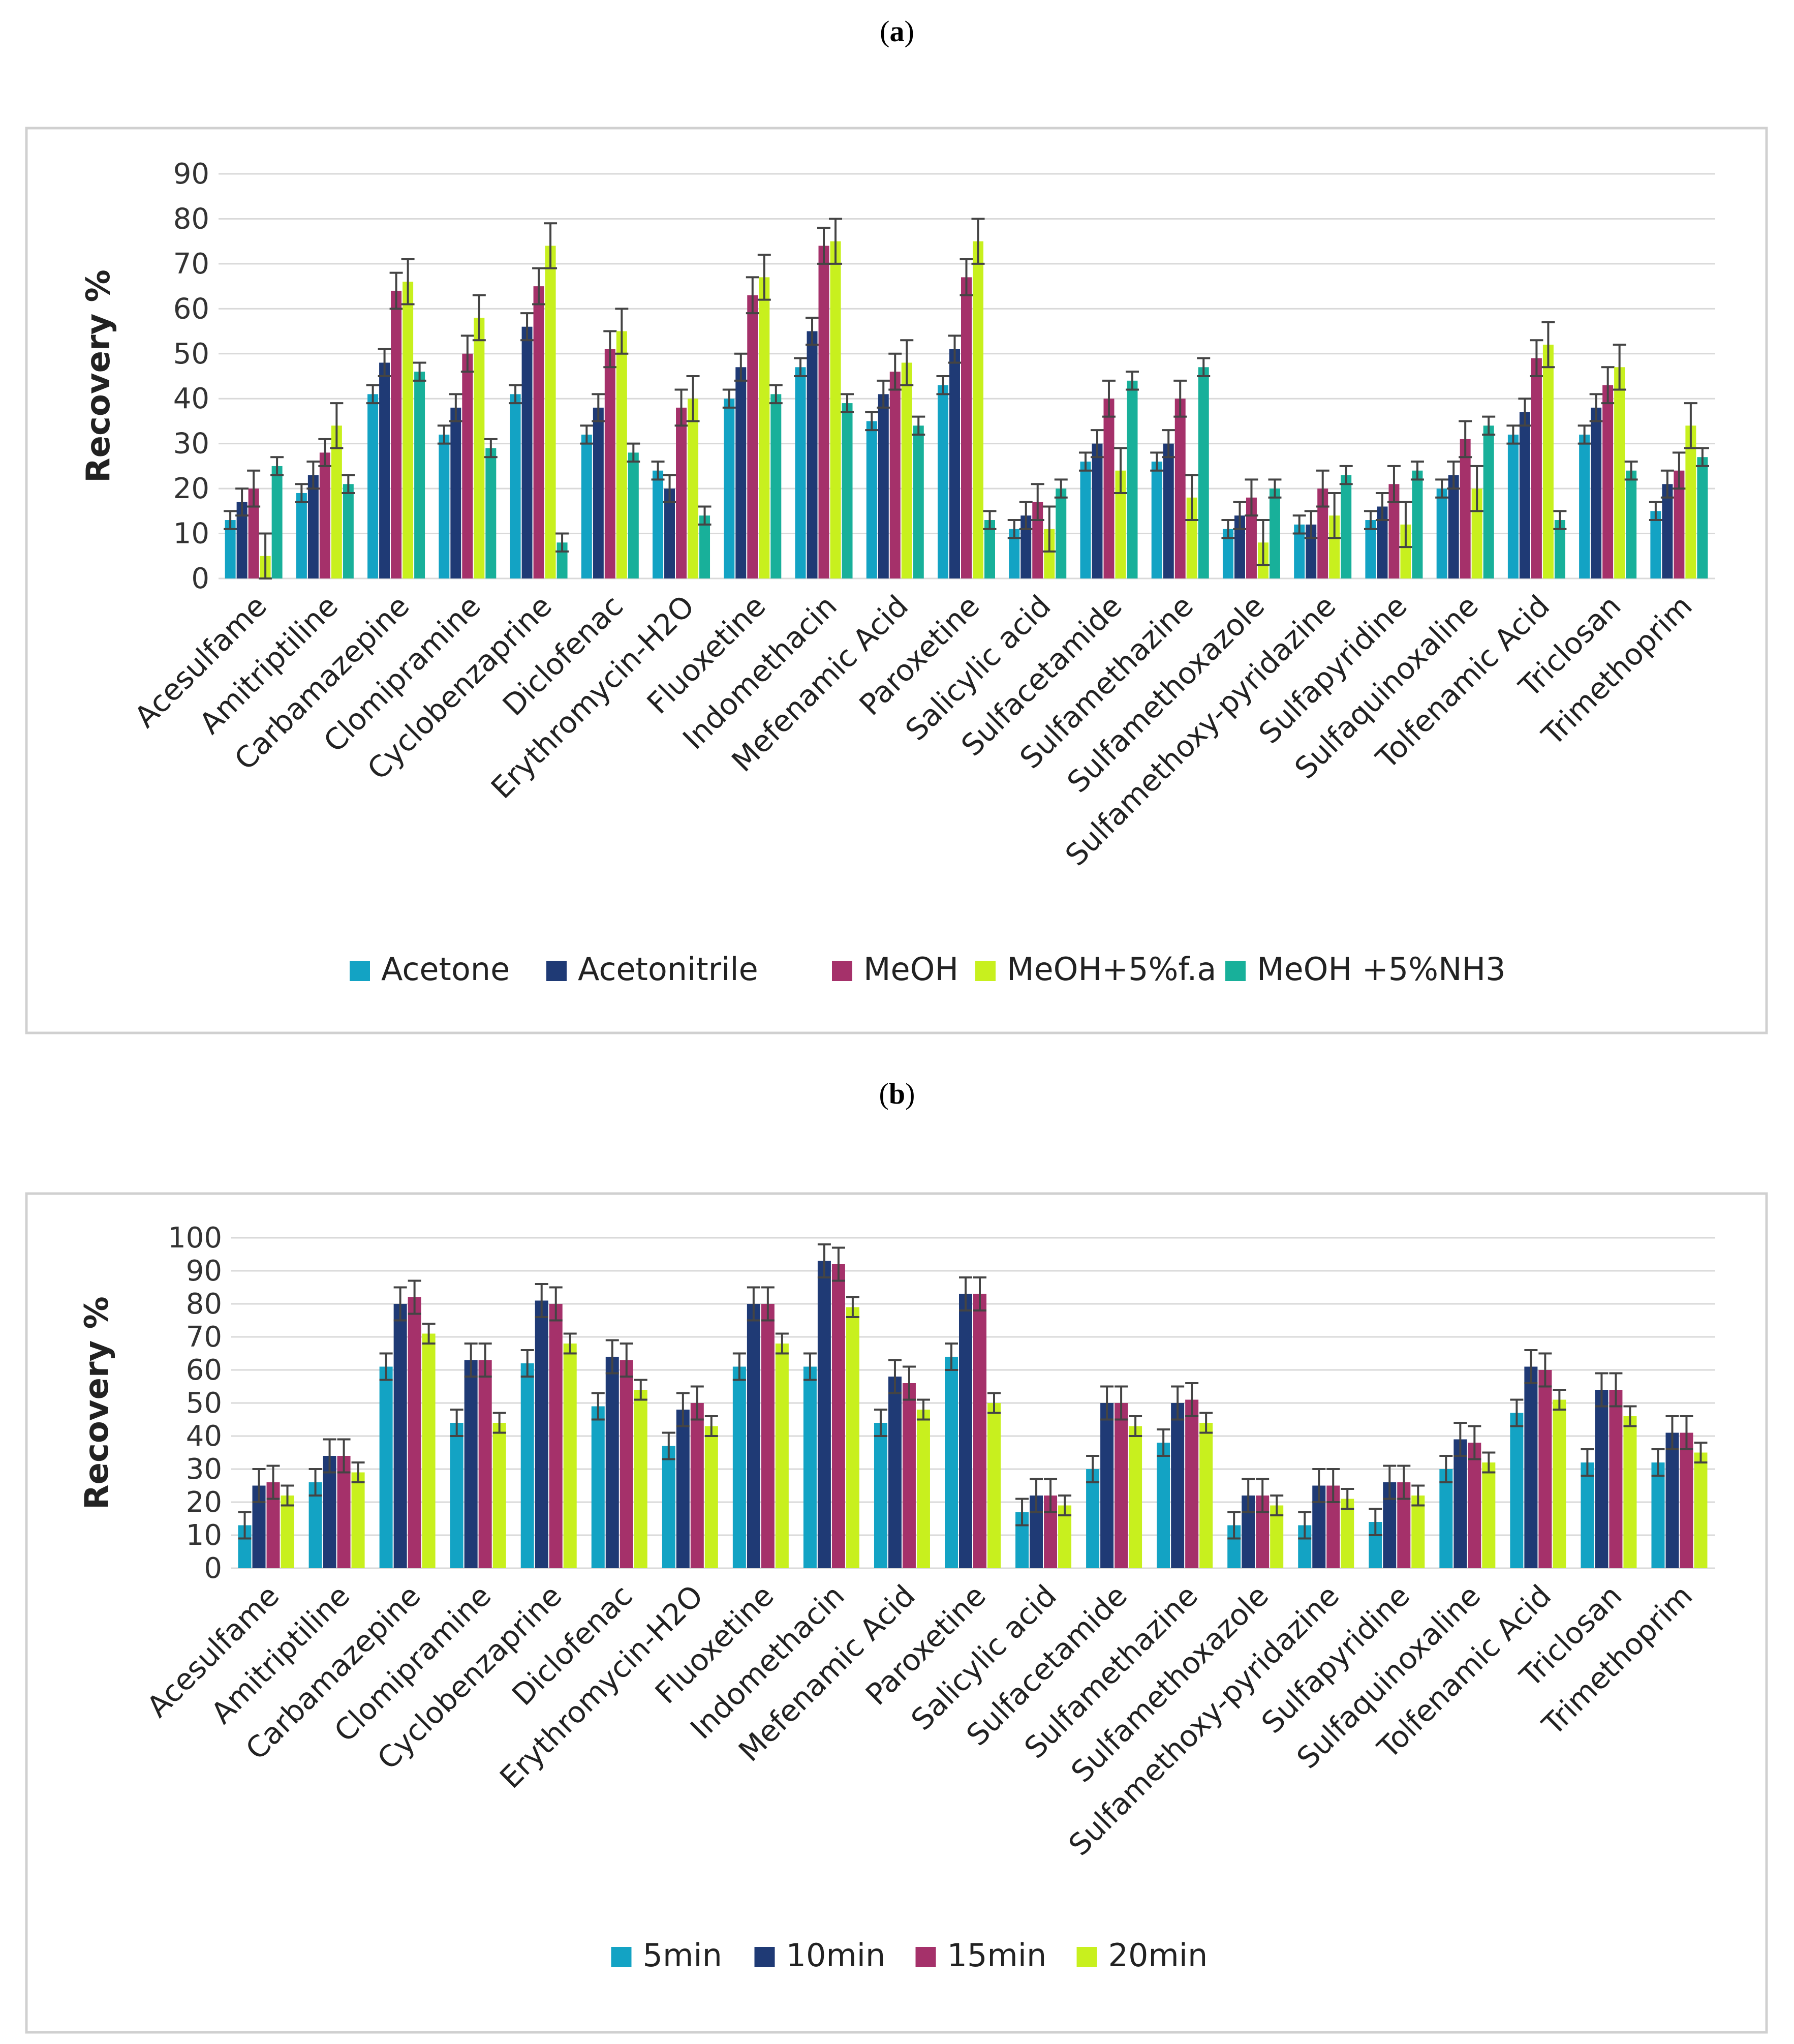 The width and height of the screenshot is (1794, 2044). I want to click on legend-label: 20min, so click(1158, 1956).